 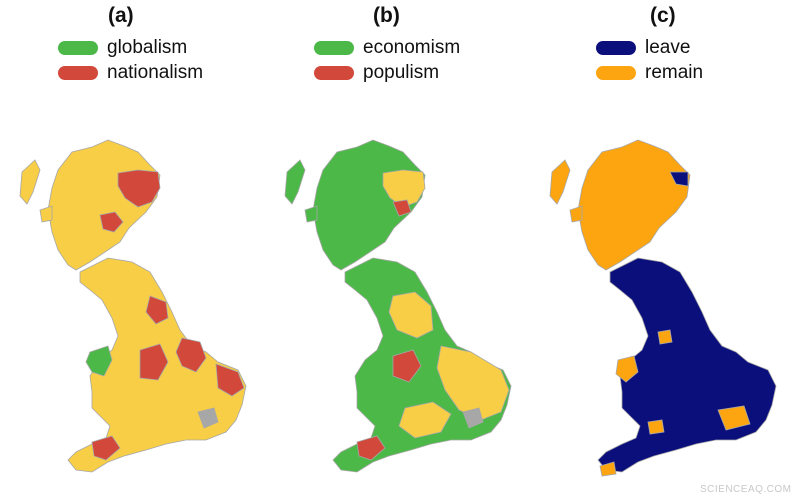 I want to click on legend-item-nationalism: nationalism, so click(x=130, y=73).